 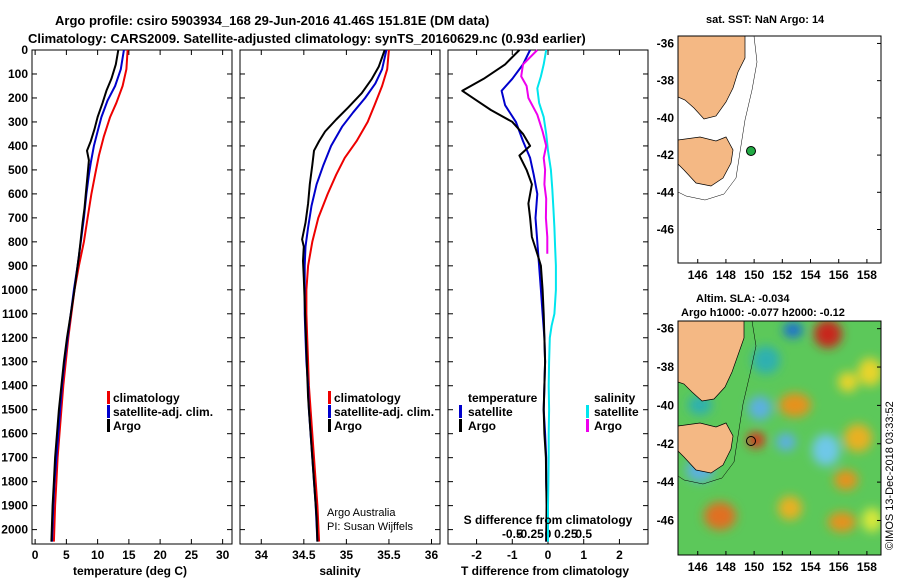 What do you see at coordinates (14, 386) in the screenshot?
I see `y-tick-label: 1400` at bounding box center [14, 386].